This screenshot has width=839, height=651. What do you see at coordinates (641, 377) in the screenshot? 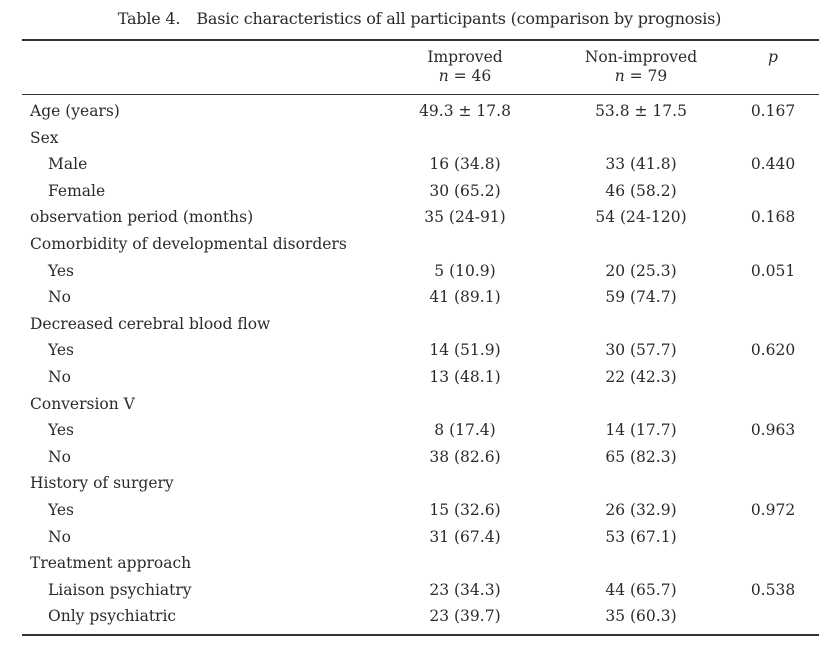
I see `cell-non-improved: 22 (42.3)` at bounding box center [641, 377].